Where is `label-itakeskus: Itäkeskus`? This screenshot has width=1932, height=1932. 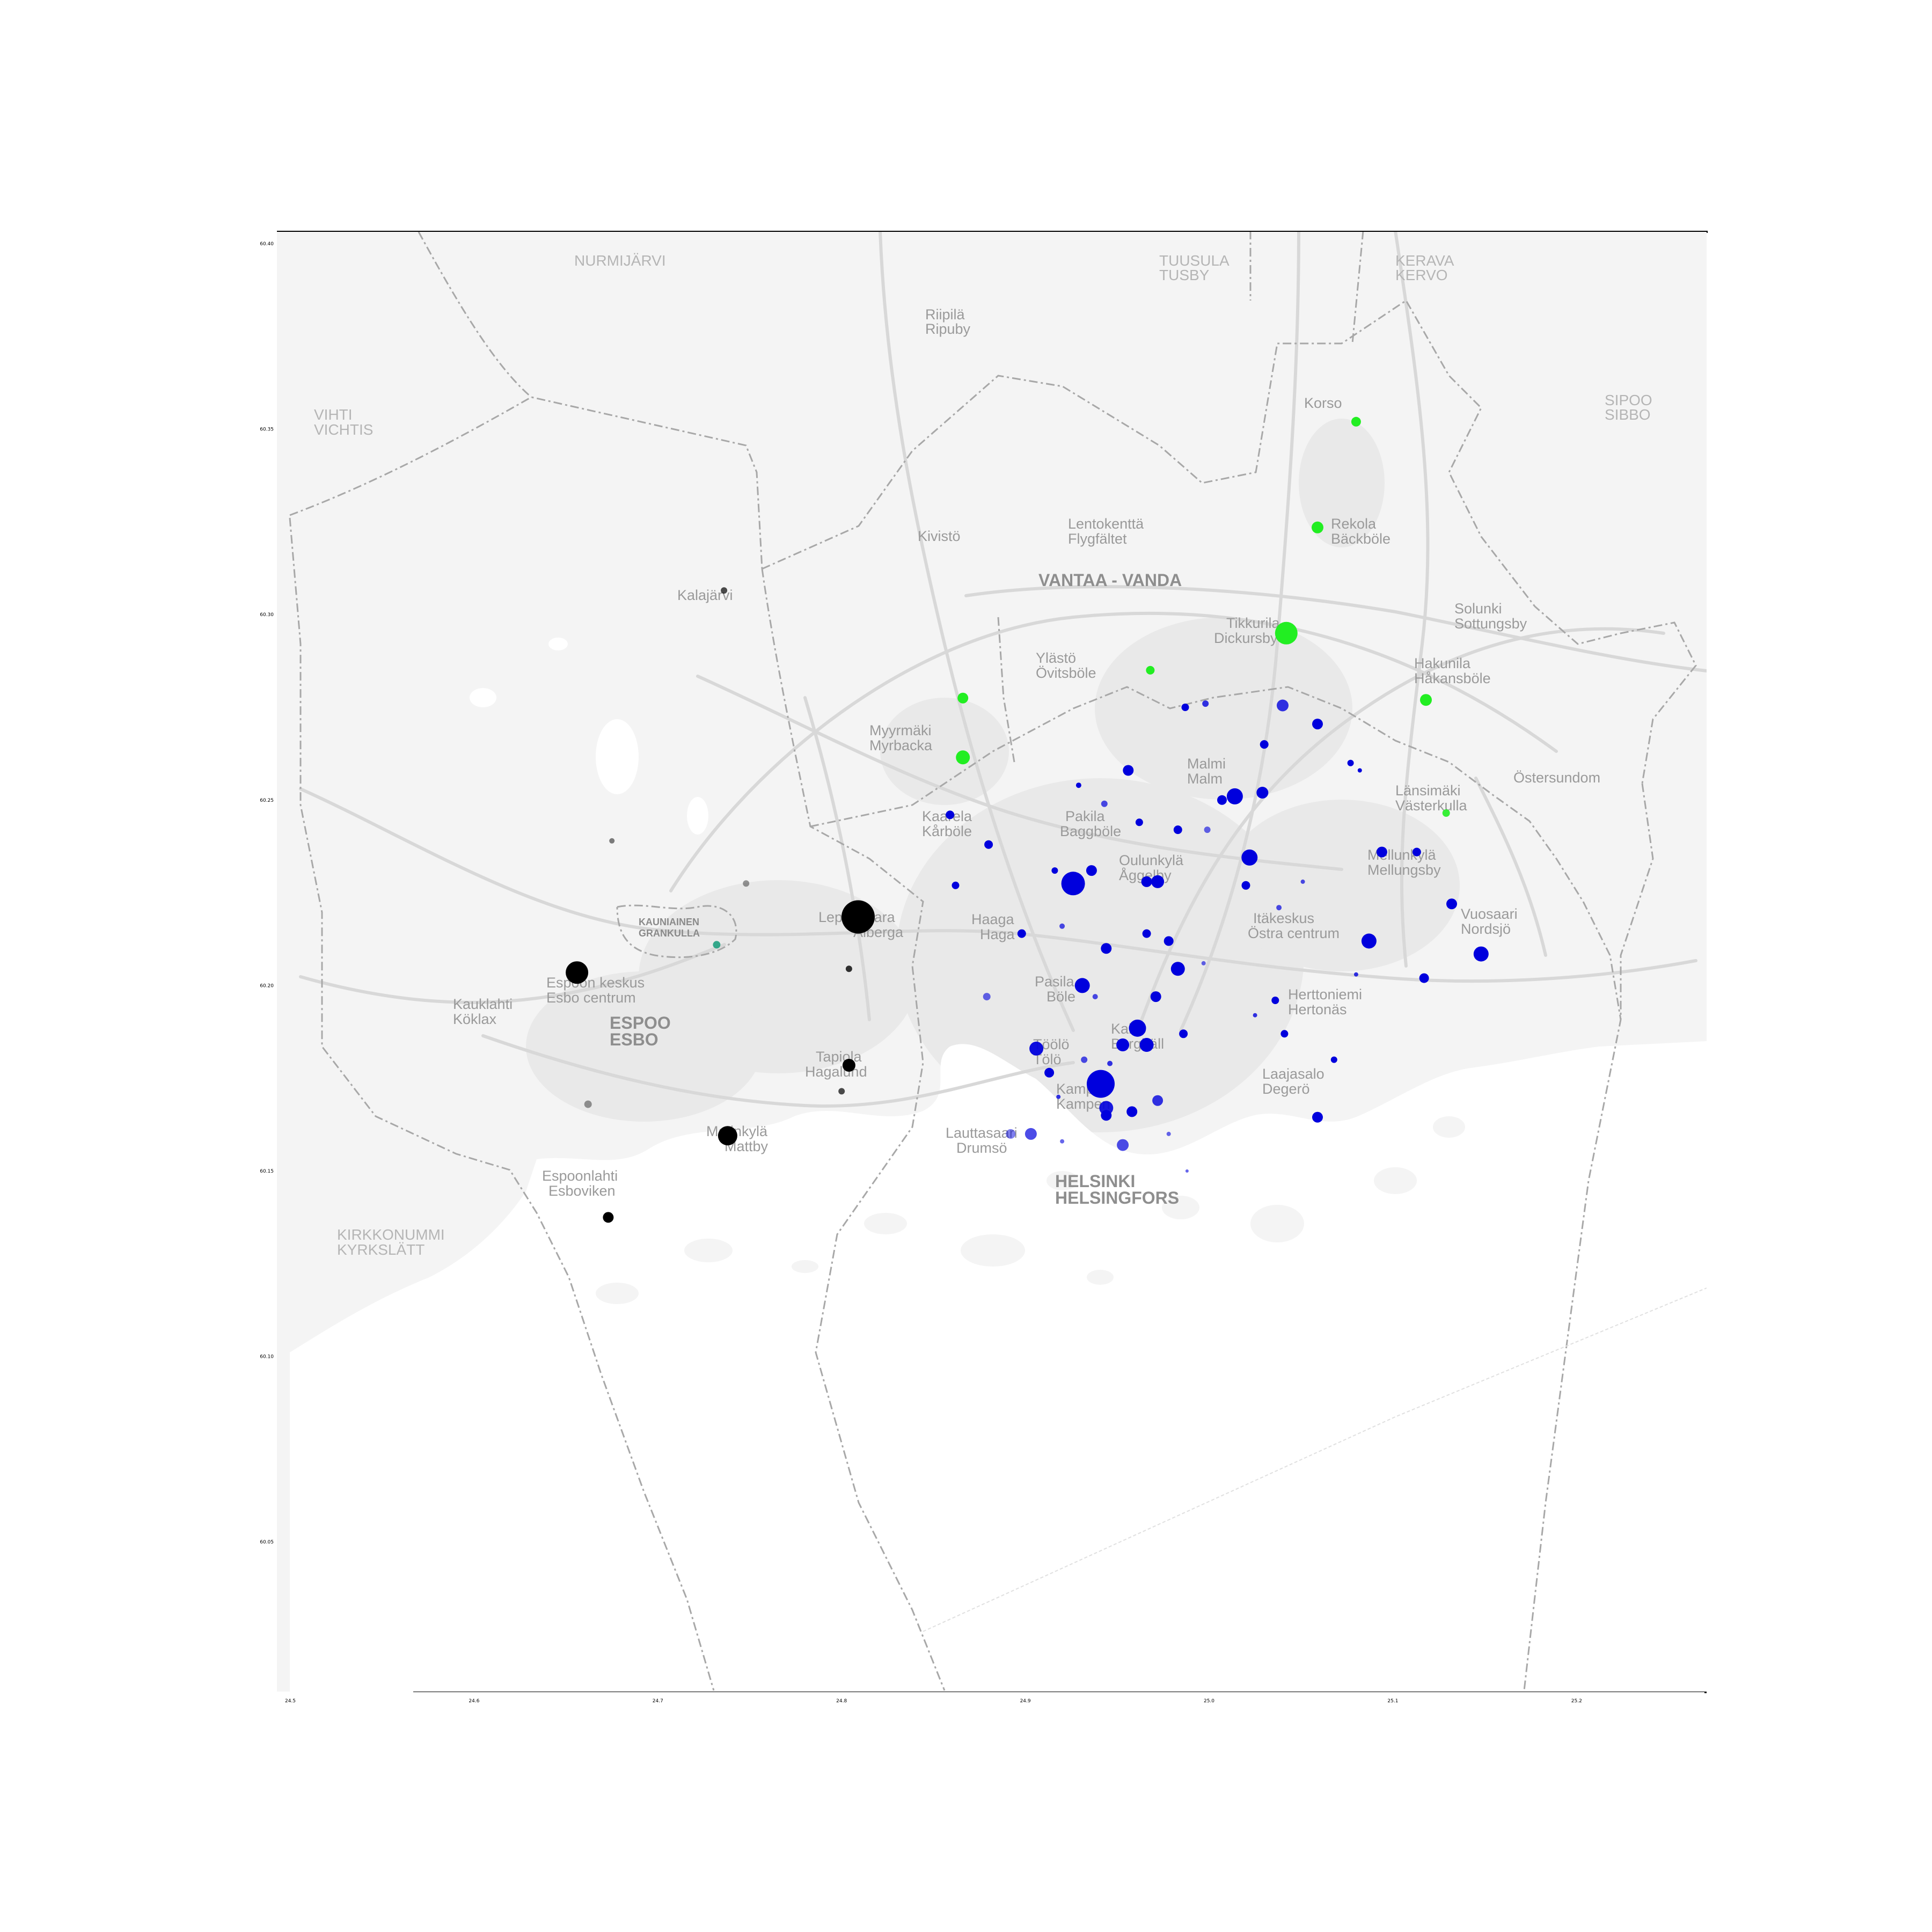
label-itakeskus: Itäkeskus is located at coordinates (1283, 918).